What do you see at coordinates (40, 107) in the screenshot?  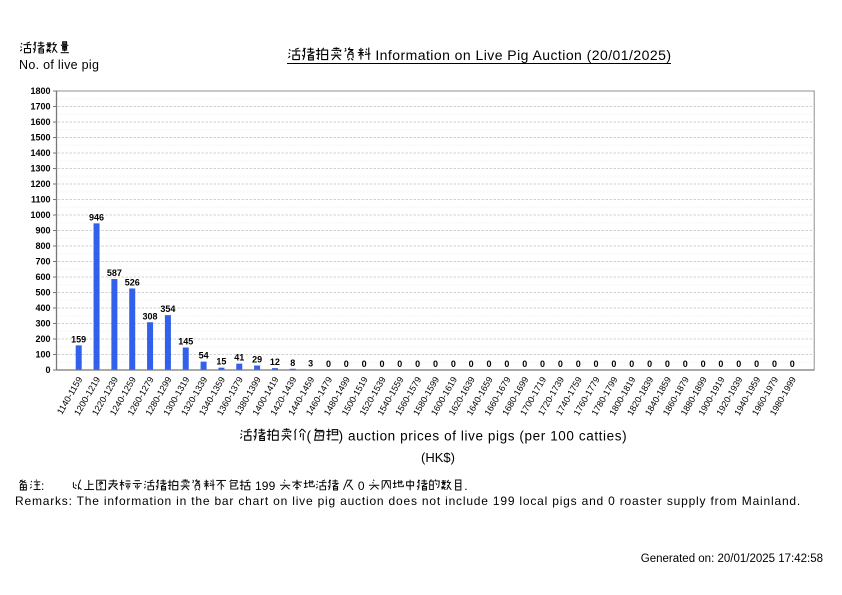 I see `svg-text: 1700` at bounding box center [40, 107].